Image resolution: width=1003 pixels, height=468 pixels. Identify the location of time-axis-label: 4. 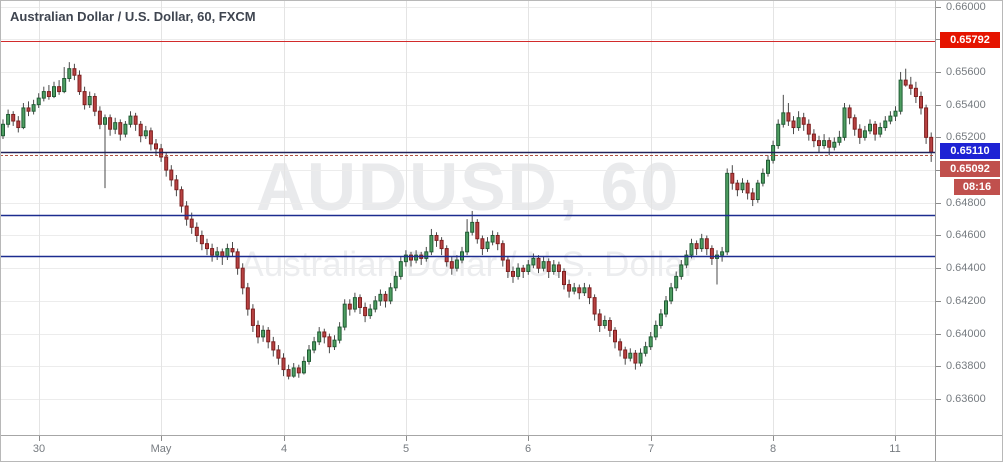
(284, 449).